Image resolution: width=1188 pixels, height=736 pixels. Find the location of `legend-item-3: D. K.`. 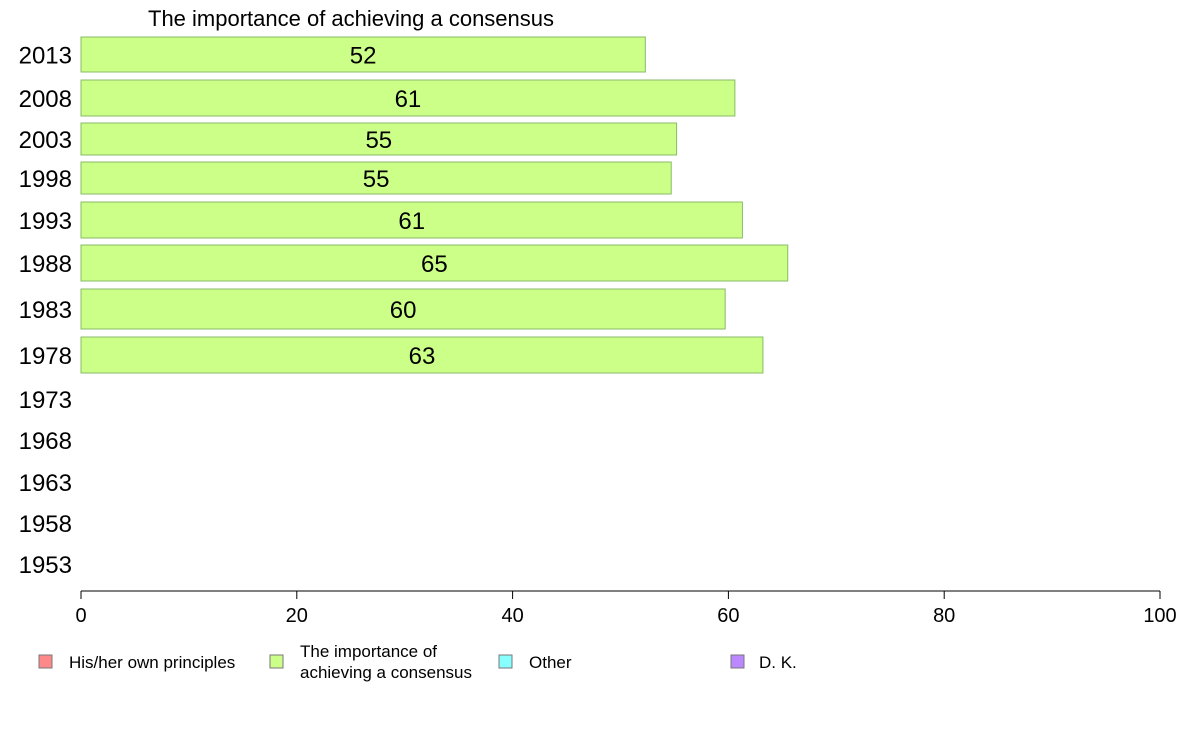

legend-item-3: D. K. is located at coordinates (763, 662).